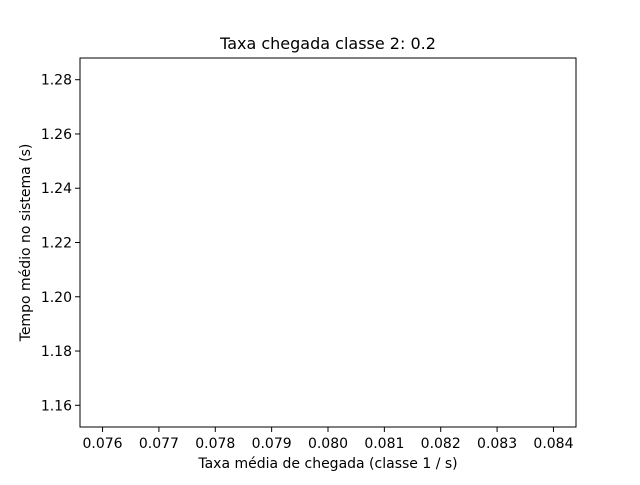 This screenshot has width=640, height=485. Describe the element at coordinates (159, 444) in the screenshot. I see `x-tick-label: 0.077` at that location.